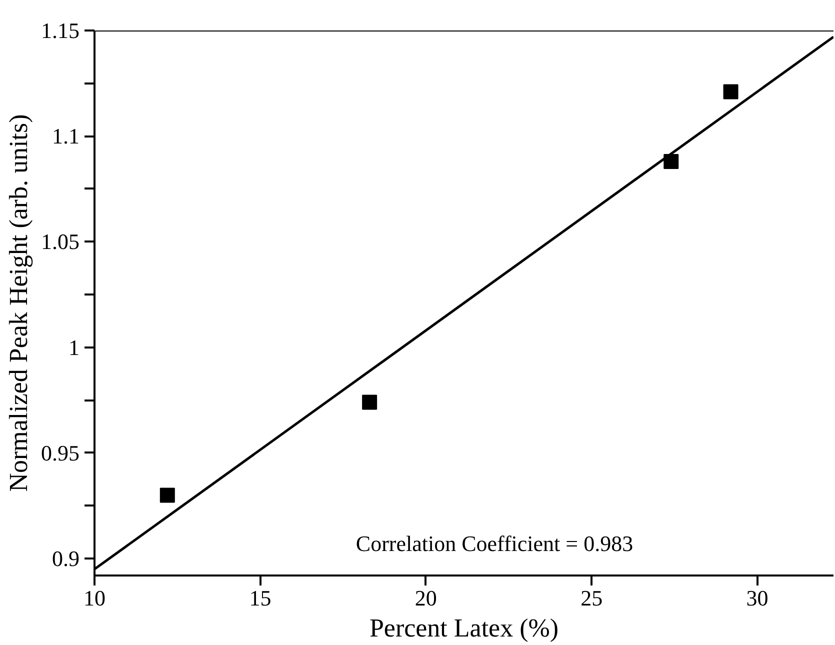 The height and width of the screenshot is (645, 835). Describe the element at coordinates (495, 543) in the screenshot. I see `annotation: Correlation Coefficient = 0.983` at that location.